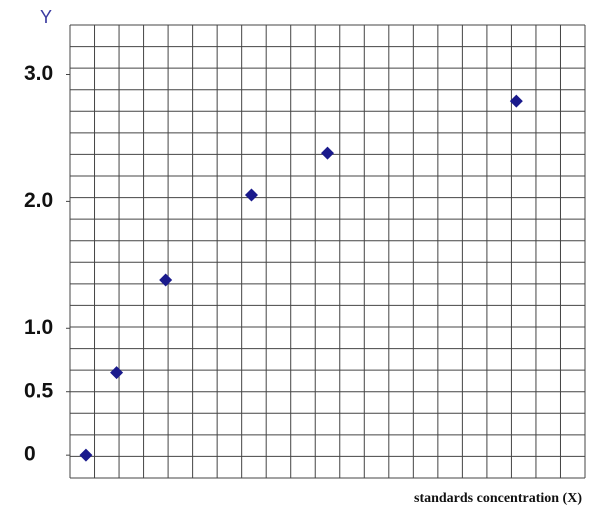  I want to click on y-tick-label: 0.5, so click(39, 390).